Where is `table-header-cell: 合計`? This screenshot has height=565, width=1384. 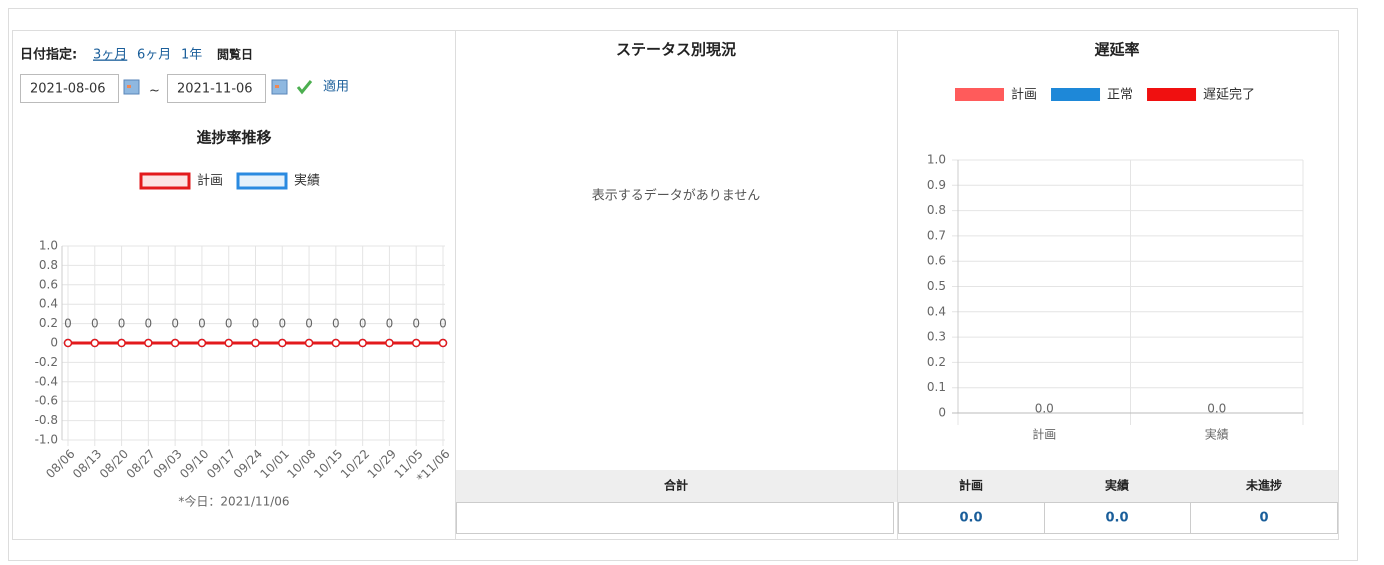
table-header-cell: 合計 is located at coordinates (676, 485).